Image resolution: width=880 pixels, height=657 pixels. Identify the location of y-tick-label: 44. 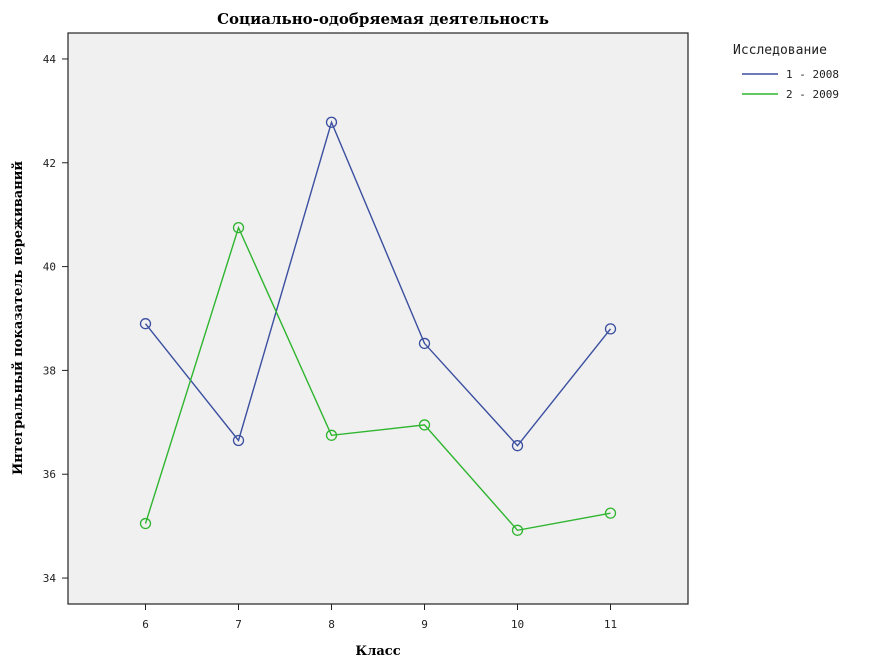
(50, 59).